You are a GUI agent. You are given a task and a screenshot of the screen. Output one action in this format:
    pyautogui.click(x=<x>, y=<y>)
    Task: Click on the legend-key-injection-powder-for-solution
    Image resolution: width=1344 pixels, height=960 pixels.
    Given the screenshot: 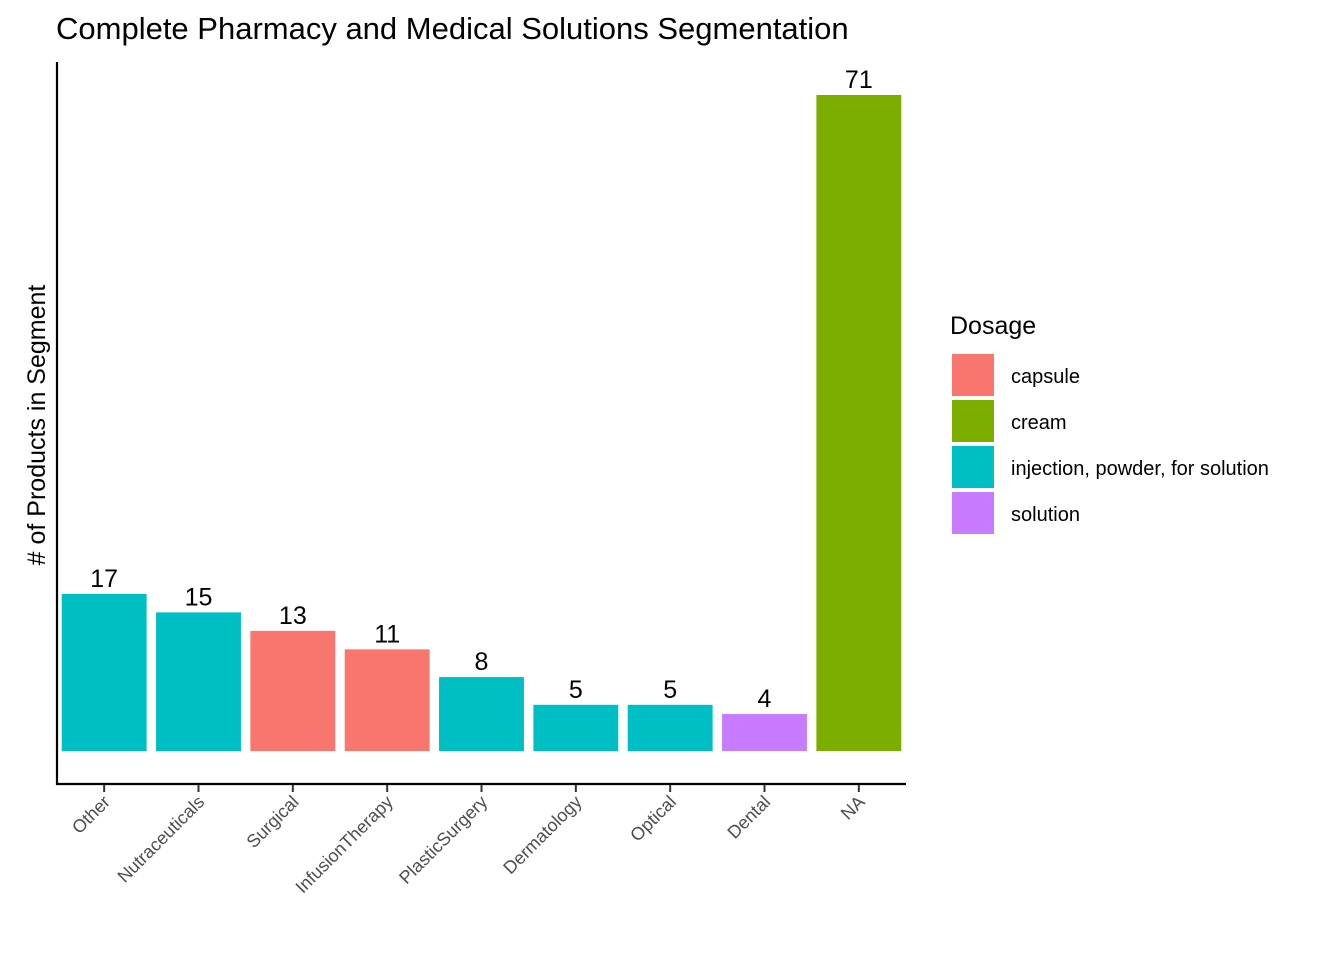 What is the action you would take?
    pyautogui.click(x=973, y=467)
    